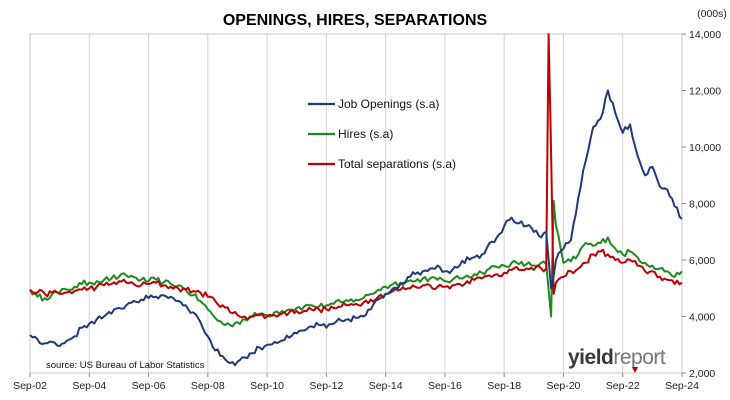  What do you see at coordinates (590, 357) in the screenshot?
I see `logo-part-yield: yield` at bounding box center [590, 357].